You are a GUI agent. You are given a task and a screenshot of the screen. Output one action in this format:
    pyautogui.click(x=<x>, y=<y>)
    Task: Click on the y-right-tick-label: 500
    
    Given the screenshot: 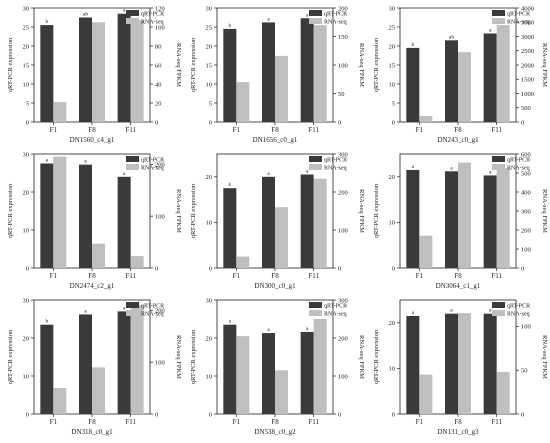 What is the action you would take?
    pyautogui.click(x=526, y=173)
    